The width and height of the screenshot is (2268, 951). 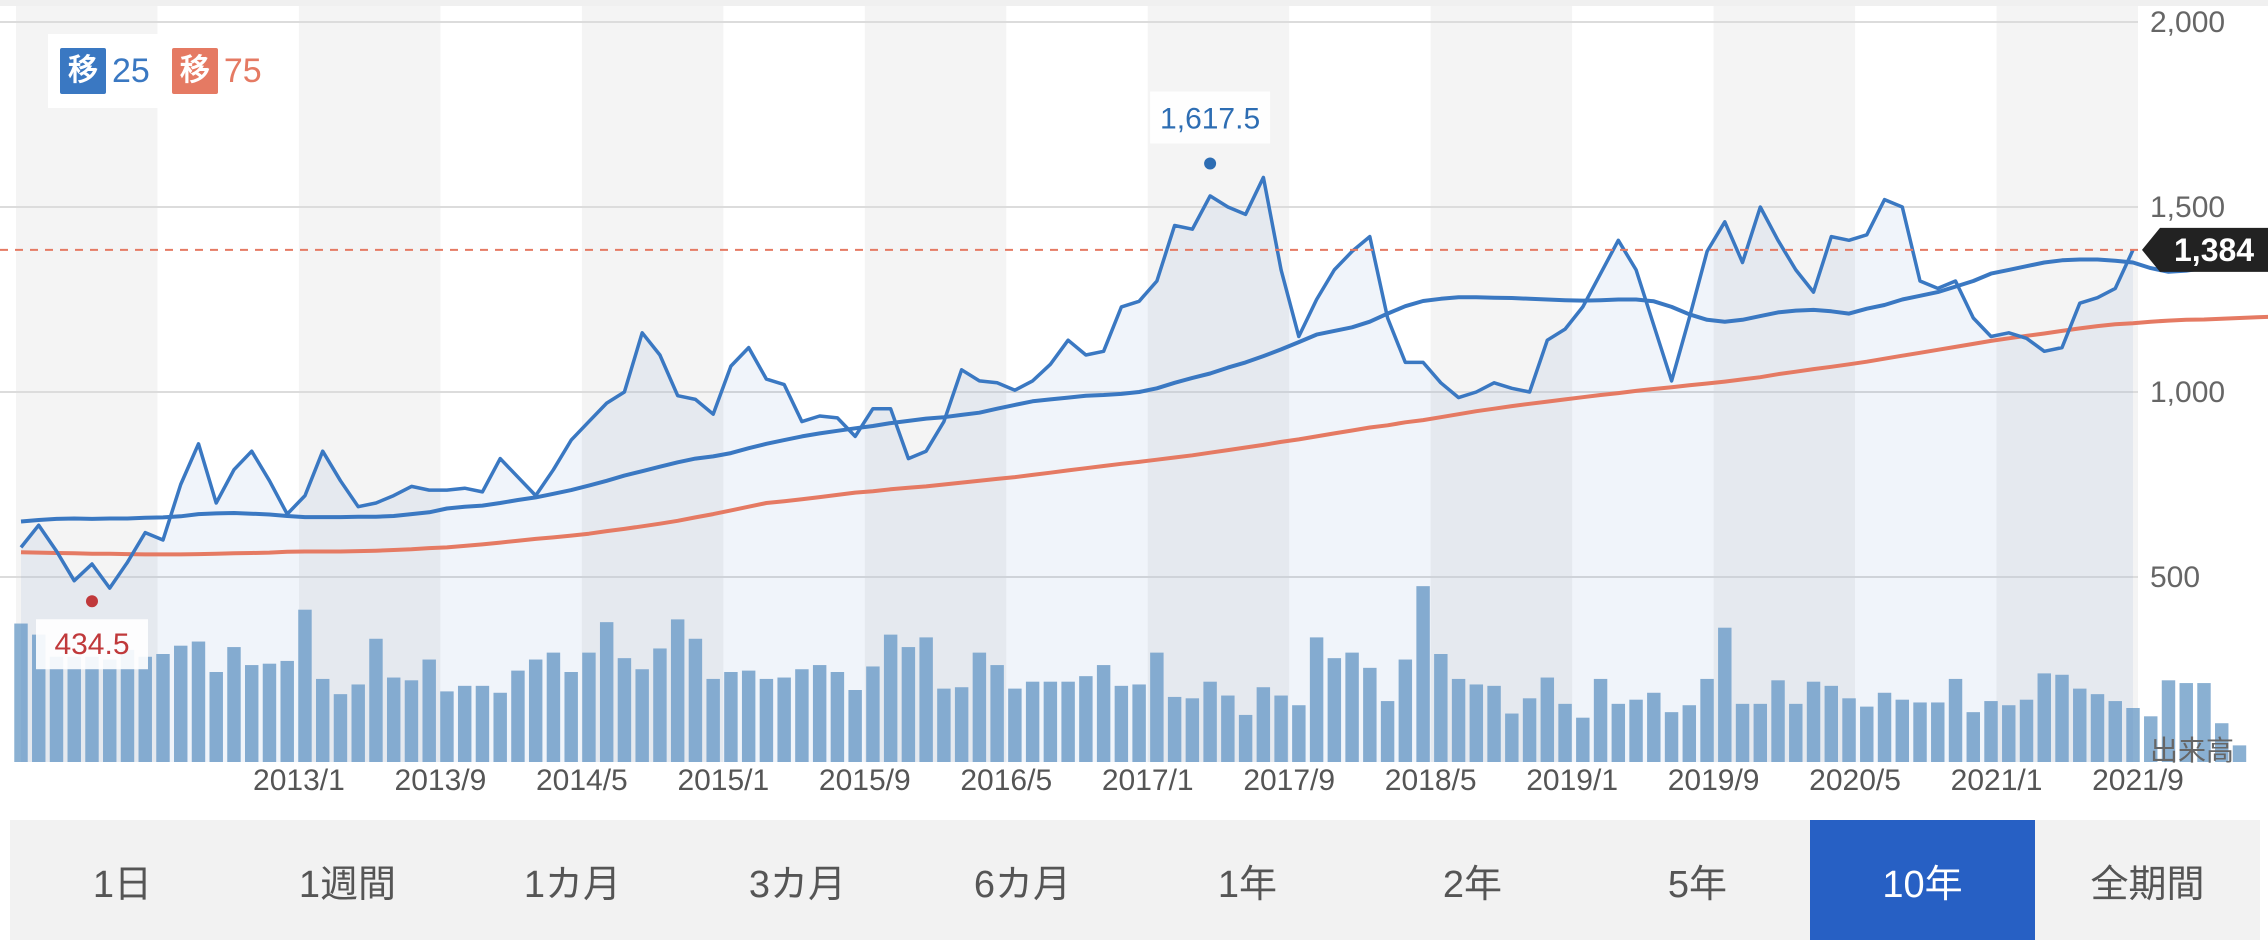 I want to click on y-tick-label: 500, so click(x=2175, y=577).